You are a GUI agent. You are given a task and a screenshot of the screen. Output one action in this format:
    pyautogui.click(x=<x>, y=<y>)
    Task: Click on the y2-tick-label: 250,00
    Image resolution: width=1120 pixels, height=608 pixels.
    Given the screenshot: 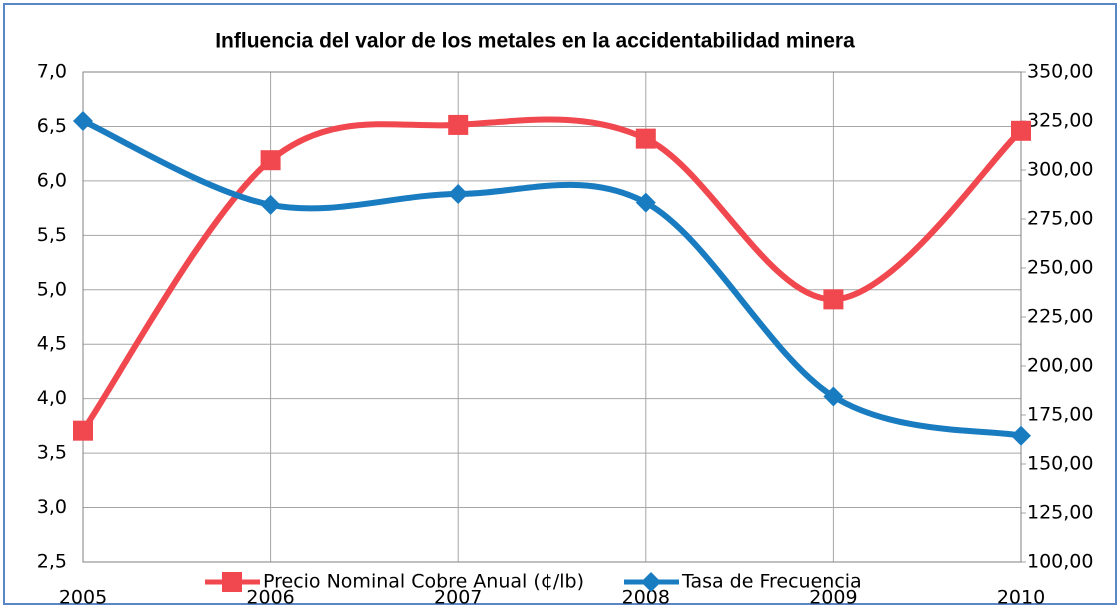 What is the action you would take?
    pyautogui.click(x=1060, y=268)
    